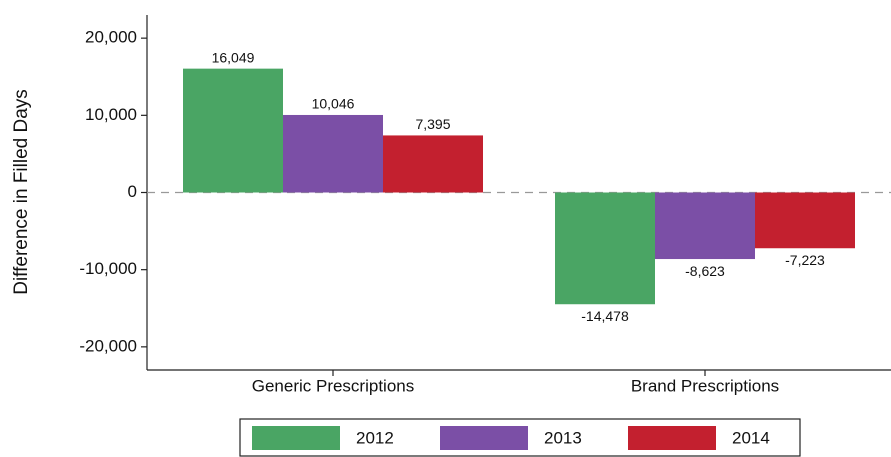  Describe the element at coordinates (751, 437) in the screenshot. I see `legend-label: 2014` at that location.